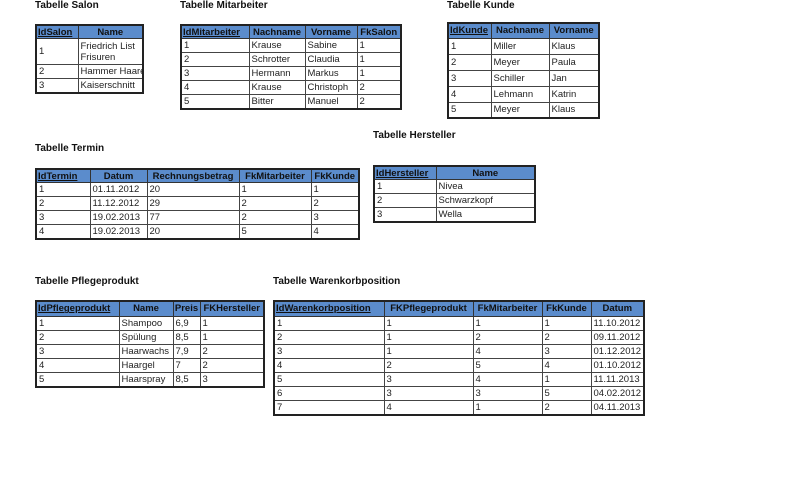 This screenshot has height=493, width=800. I want to click on column-header: Datum, so click(118, 175).